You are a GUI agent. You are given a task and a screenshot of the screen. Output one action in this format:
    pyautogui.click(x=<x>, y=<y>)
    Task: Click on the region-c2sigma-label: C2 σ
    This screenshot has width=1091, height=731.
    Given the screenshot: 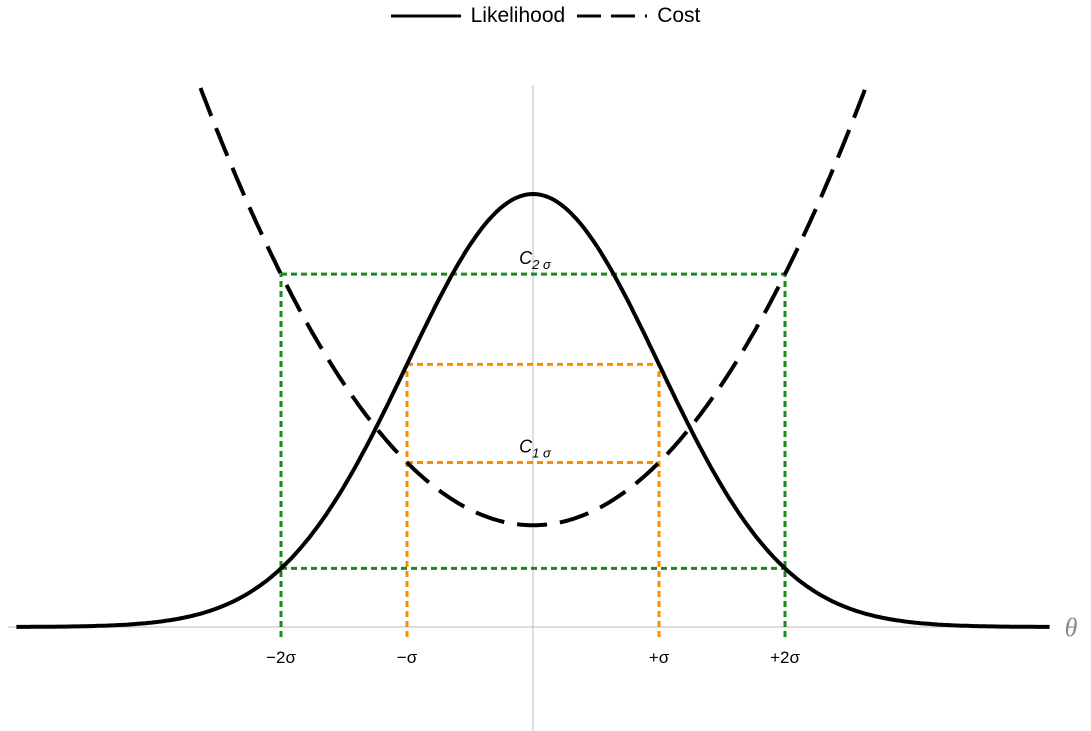 What is the action you would take?
    pyautogui.click(x=535, y=260)
    